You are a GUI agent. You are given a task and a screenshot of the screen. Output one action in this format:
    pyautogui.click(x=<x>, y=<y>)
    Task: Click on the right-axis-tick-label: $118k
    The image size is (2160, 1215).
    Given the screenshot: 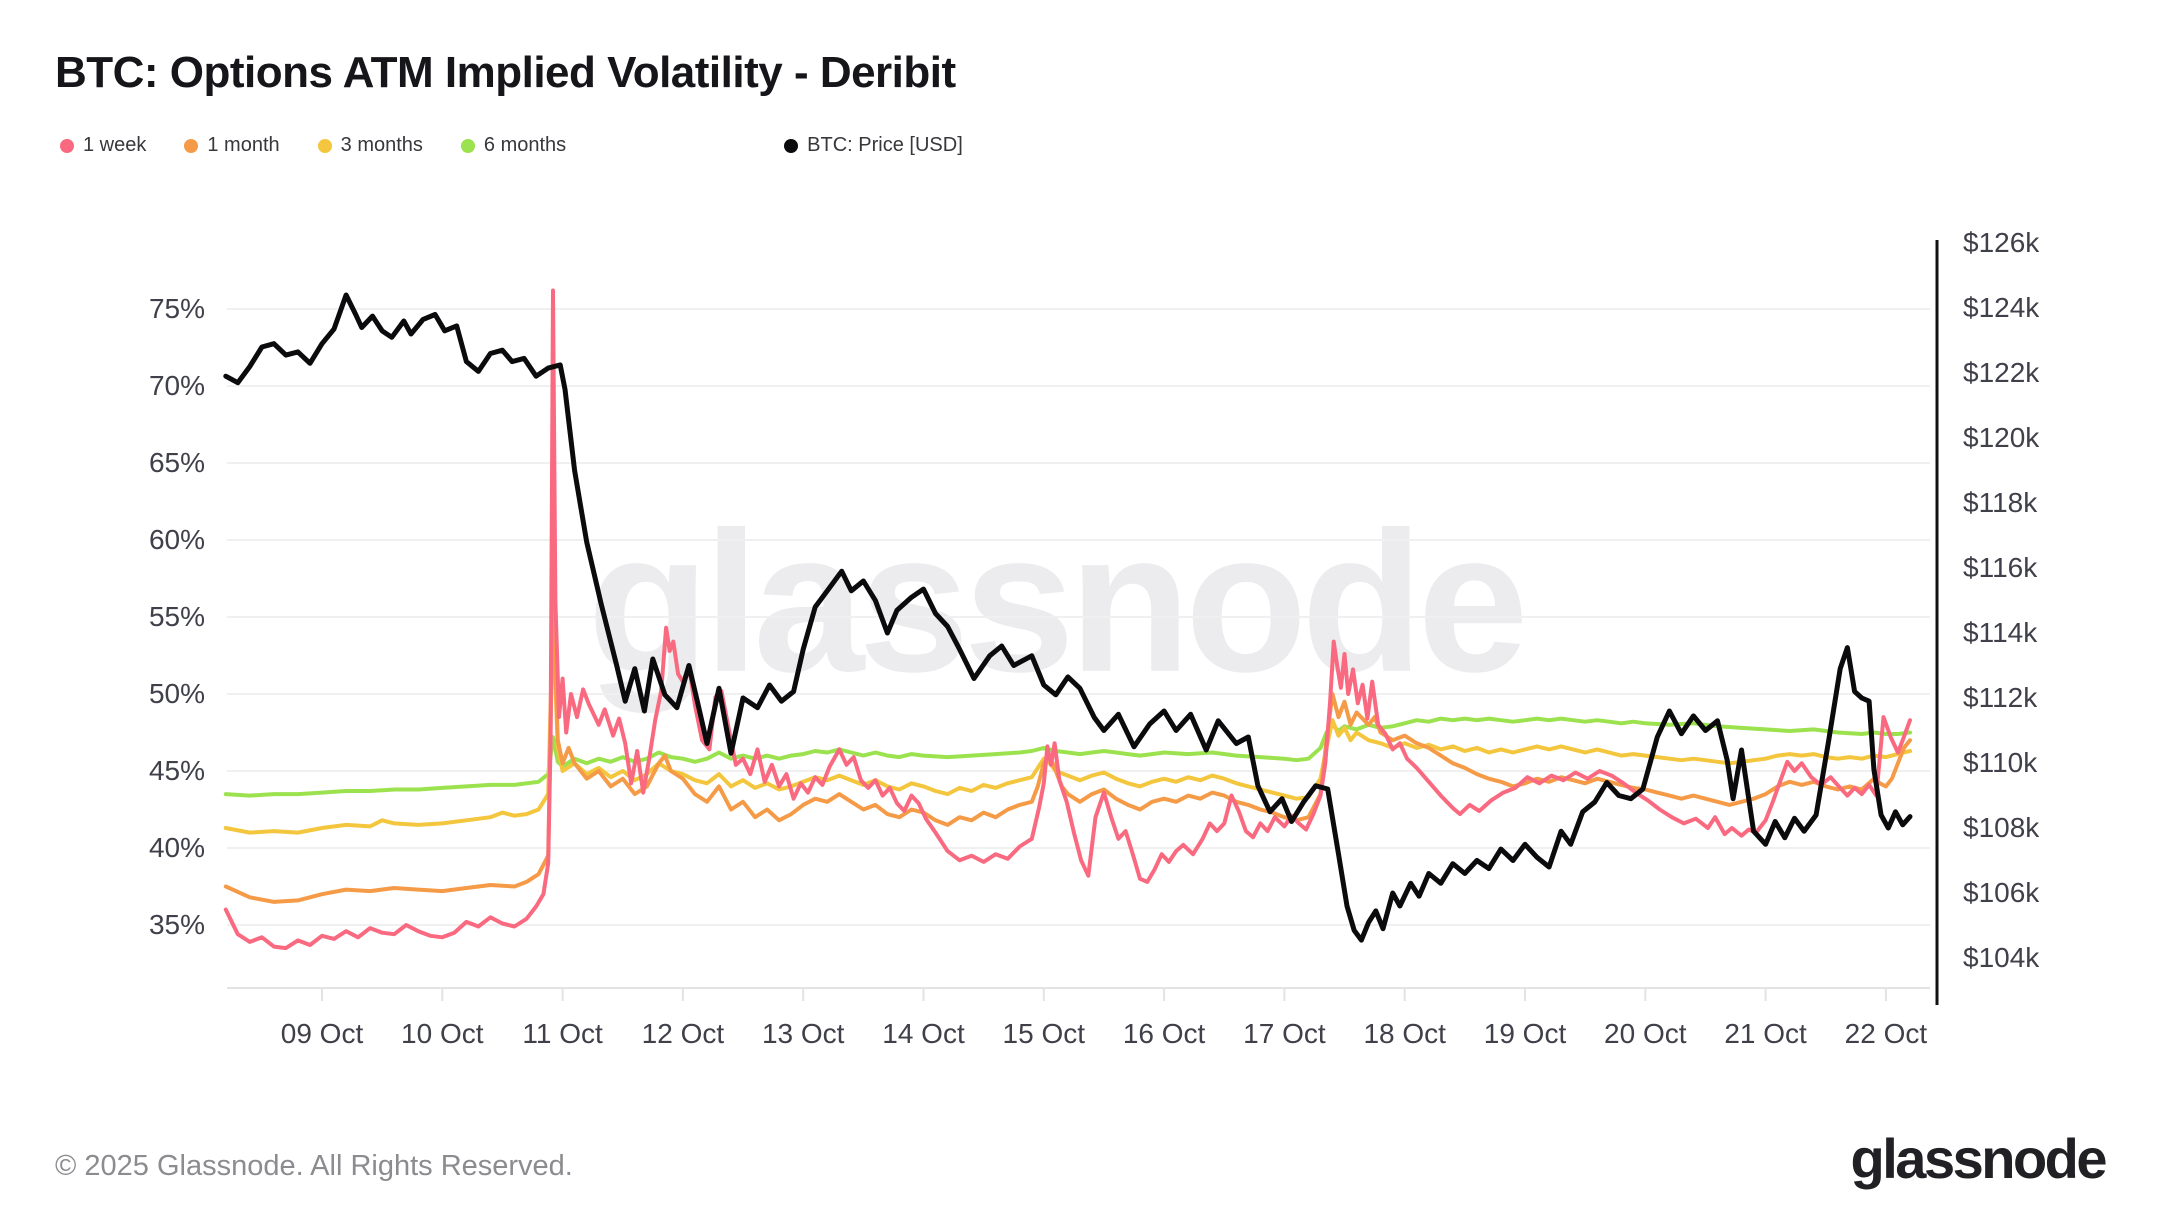 What is the action you would take?
    pyautogui.click(x=2000, y=502)
    